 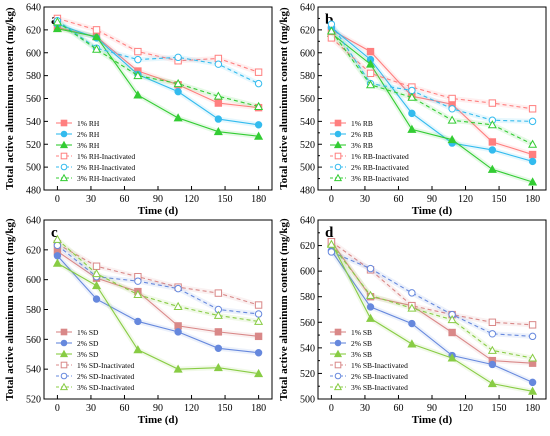 What do you see at coordinates (88, 332) in the screenshot?
I see `legend-entry: 1% SD` at bounding box center [88, 332].